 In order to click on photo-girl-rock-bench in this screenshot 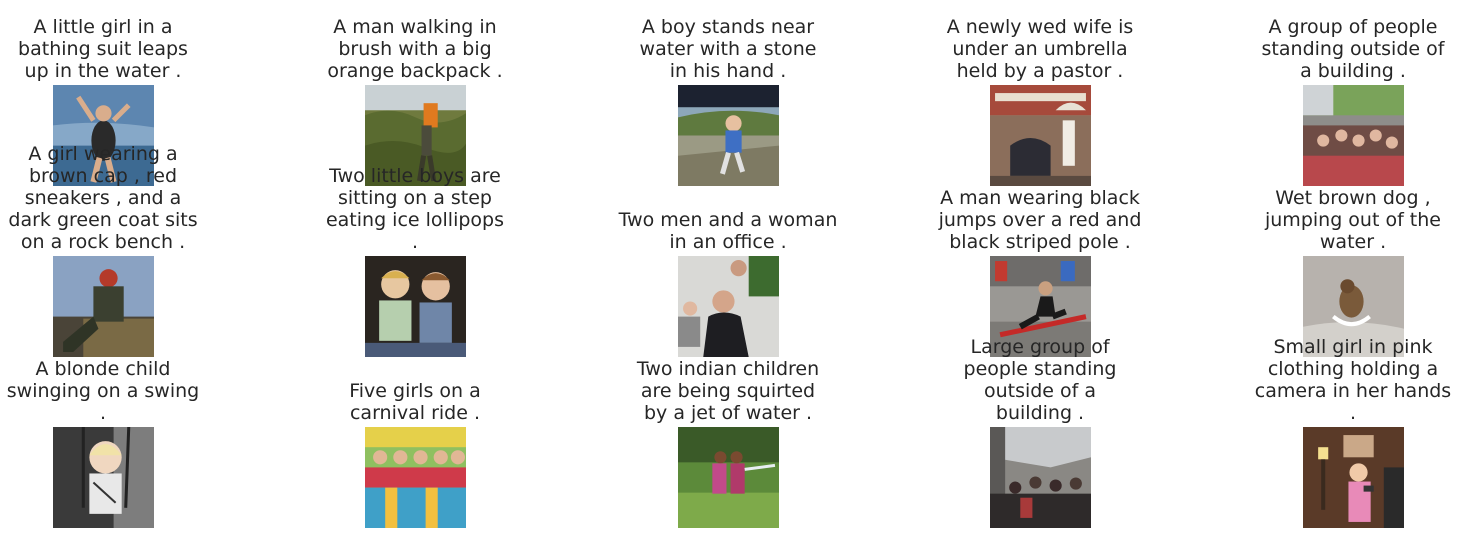, I will do `click(103, 306)`.